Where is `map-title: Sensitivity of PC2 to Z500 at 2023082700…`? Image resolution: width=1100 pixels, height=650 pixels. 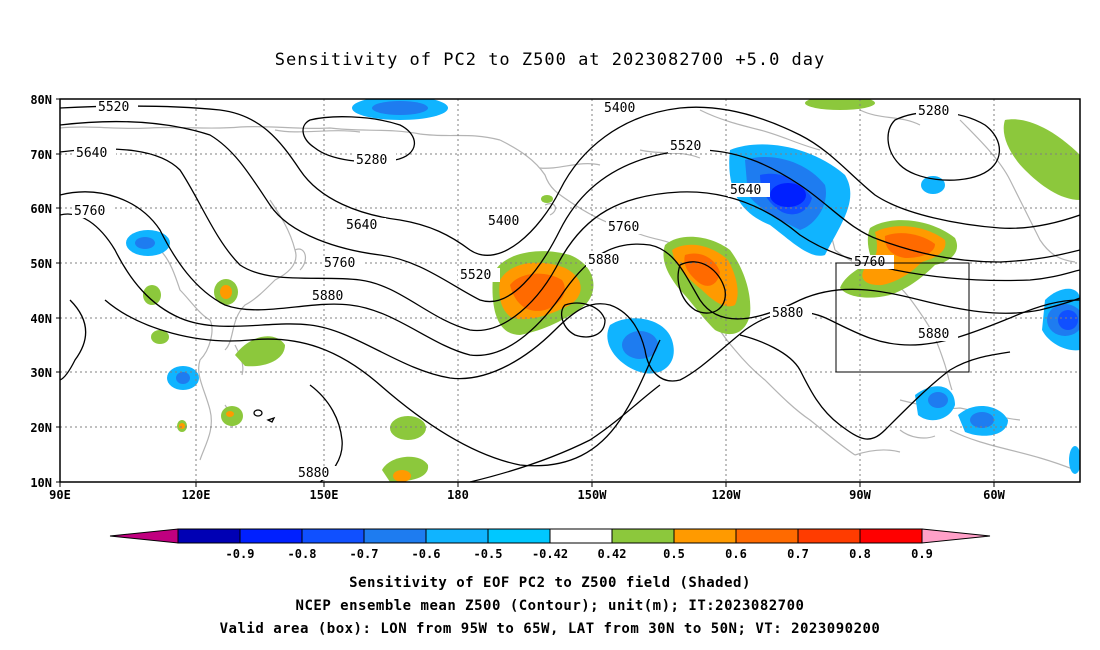 map-title: Sensitivity of PC2 to Z500 at 2023082700… is located at coordinates (550, 60).